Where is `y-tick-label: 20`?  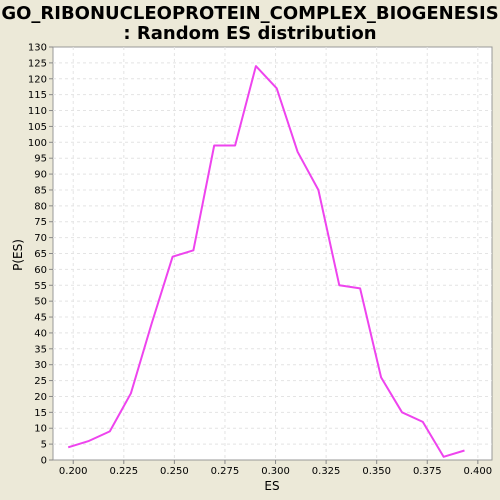
y-tick-label: 20 is located at coordinates (40, 397).